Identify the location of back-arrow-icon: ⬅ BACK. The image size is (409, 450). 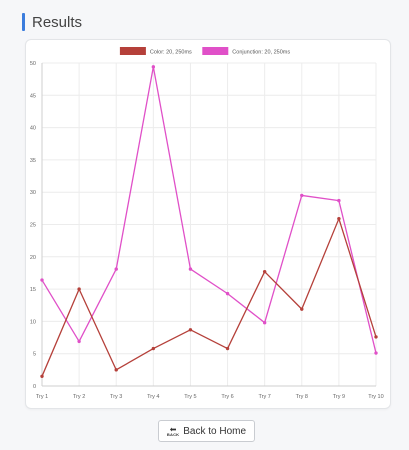
(173, 430).